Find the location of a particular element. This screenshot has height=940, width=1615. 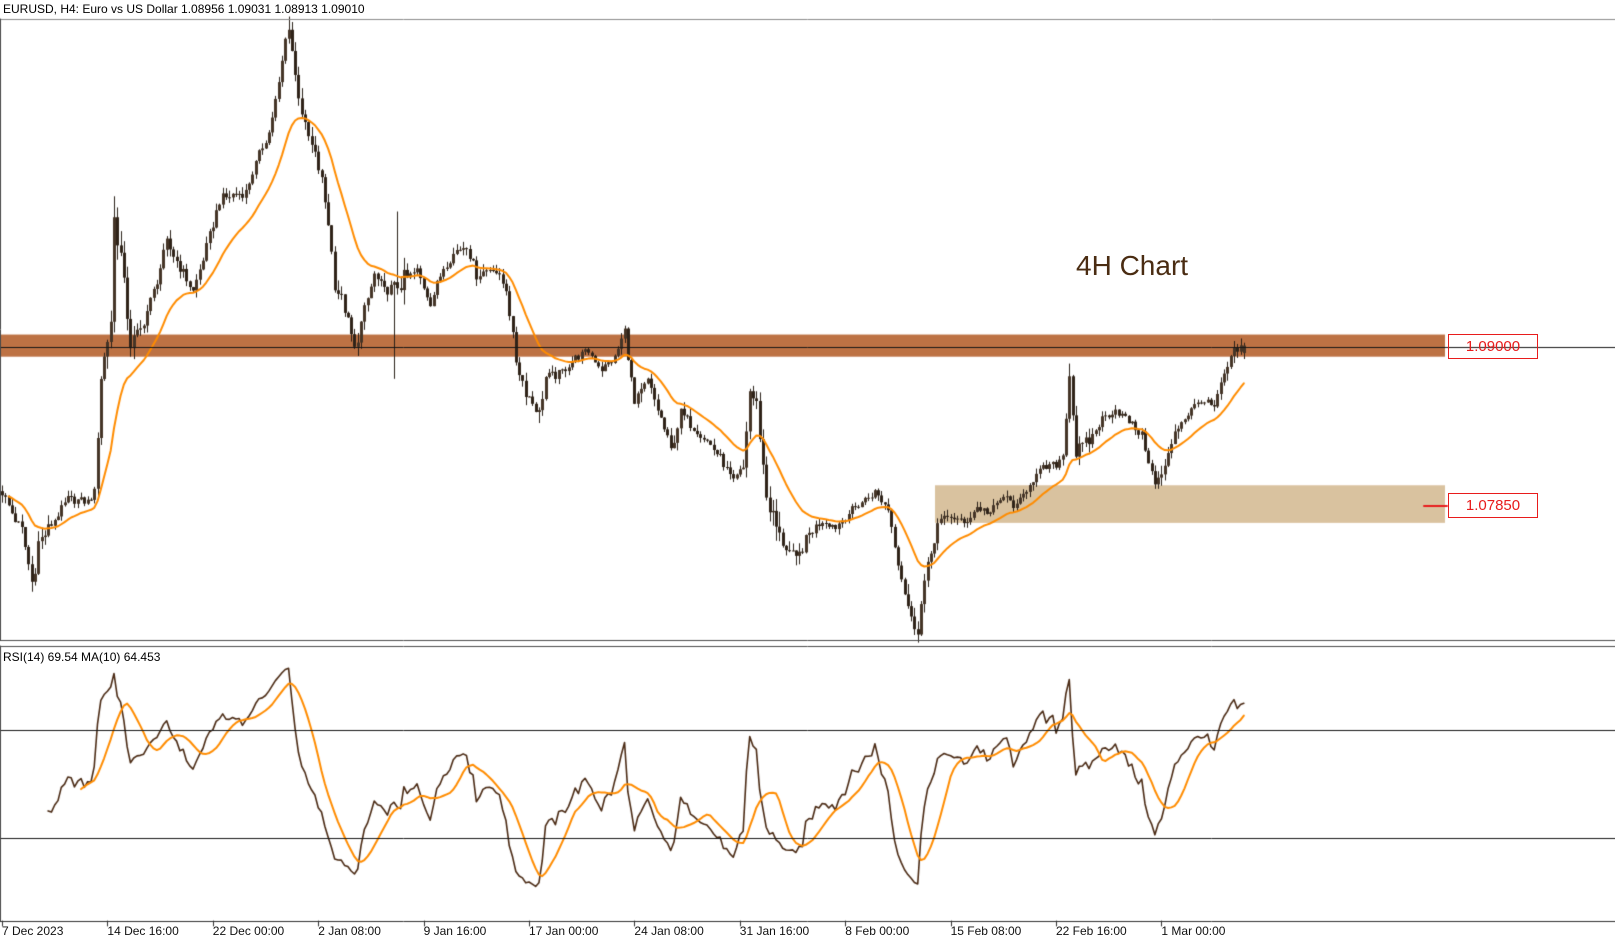

time-axis-label: 9 Jan 16:00 is located at coordinates (455, 931).